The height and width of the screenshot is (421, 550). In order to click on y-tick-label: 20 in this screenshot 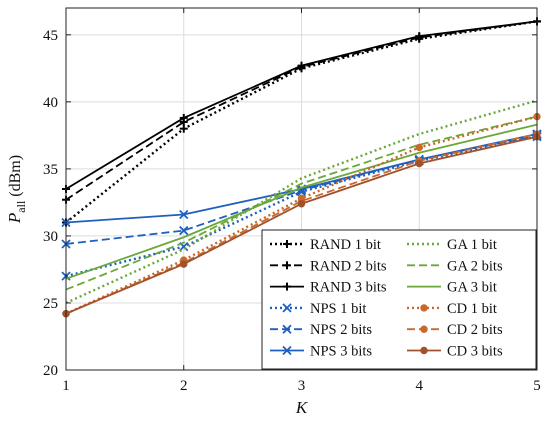, I will do `click(50, 371)`.